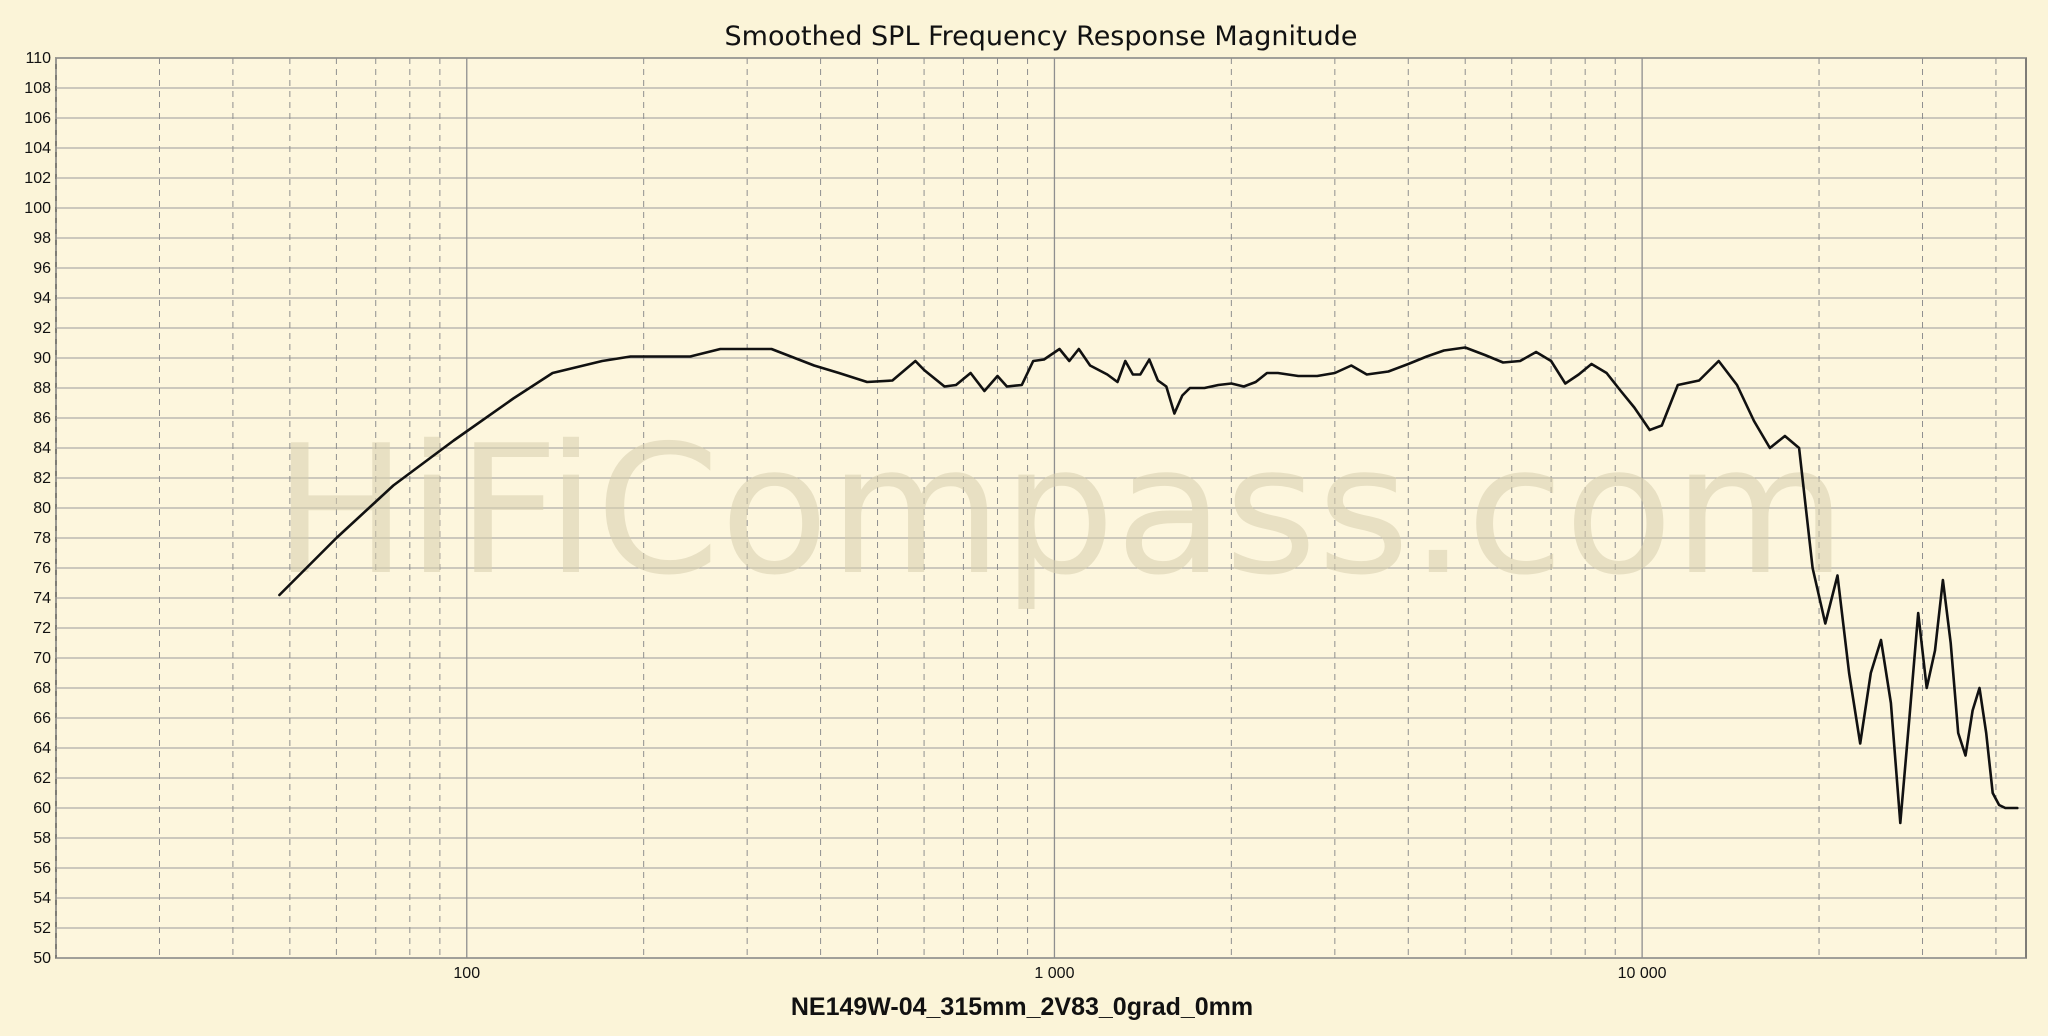 The image size is (2048, 1036). What do you see at coordinates (42, 868) in the screenshot?
I see `y-tick-label: 56` at bounding box center [42, 868].